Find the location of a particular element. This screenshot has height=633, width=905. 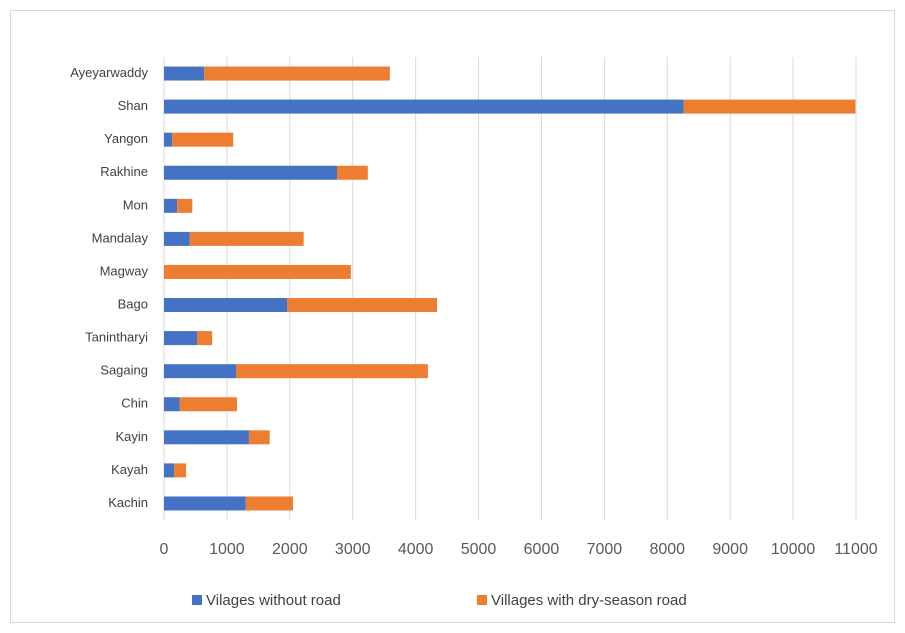

y-tick-label: Kayah is located at coordinates (129, 469).